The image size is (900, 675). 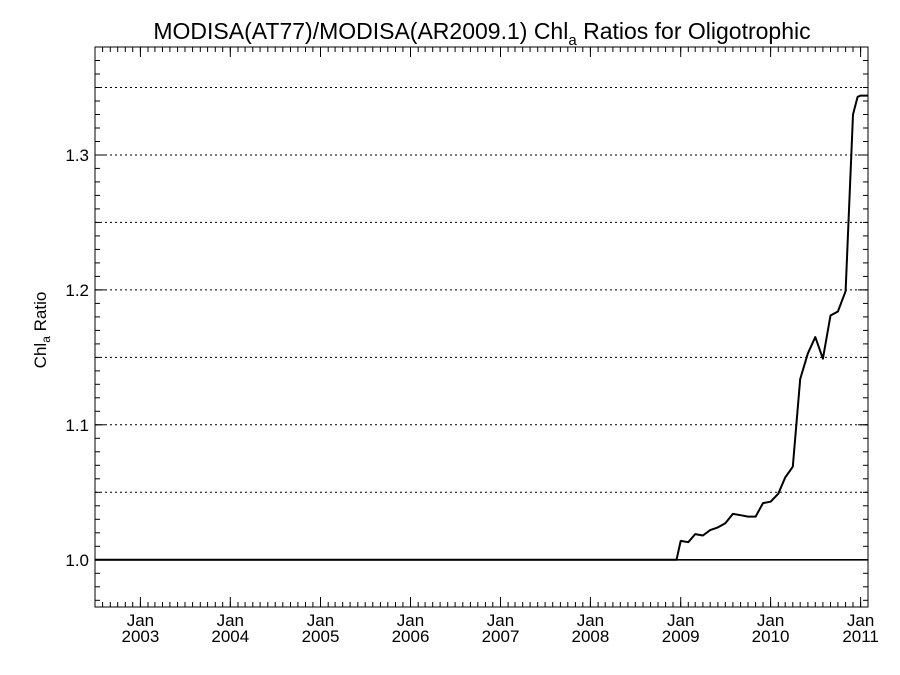 I want to click on x-tick-month-8: Jan, so click(x=860, y=620).